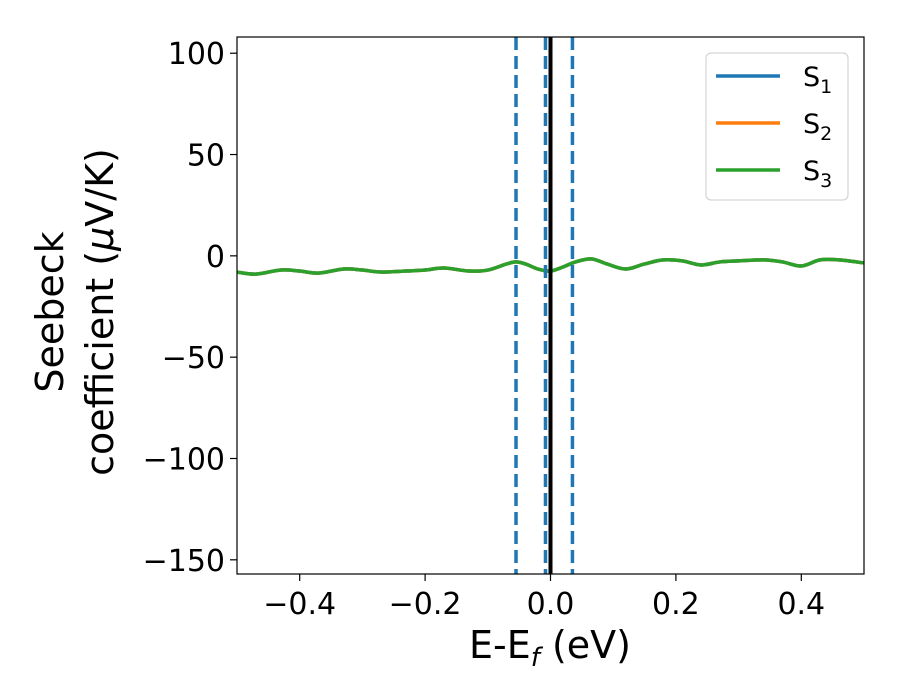 The image size is (900, 700). I want to click on y-tick-label: −50, so click(193, 358).